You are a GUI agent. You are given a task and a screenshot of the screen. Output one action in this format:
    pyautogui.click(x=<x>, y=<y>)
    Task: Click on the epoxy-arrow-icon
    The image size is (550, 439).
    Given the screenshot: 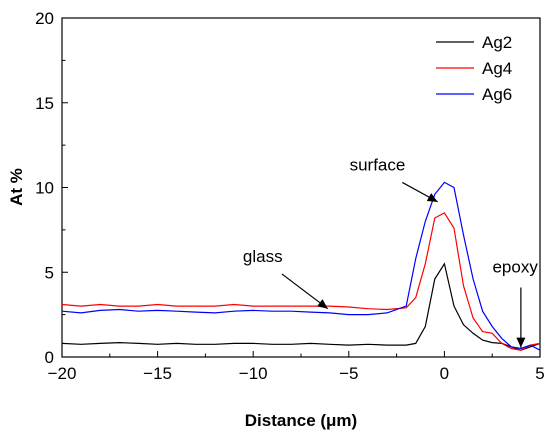 What is the action you would take?
    pyautogui.click(x=521, y=317)
    